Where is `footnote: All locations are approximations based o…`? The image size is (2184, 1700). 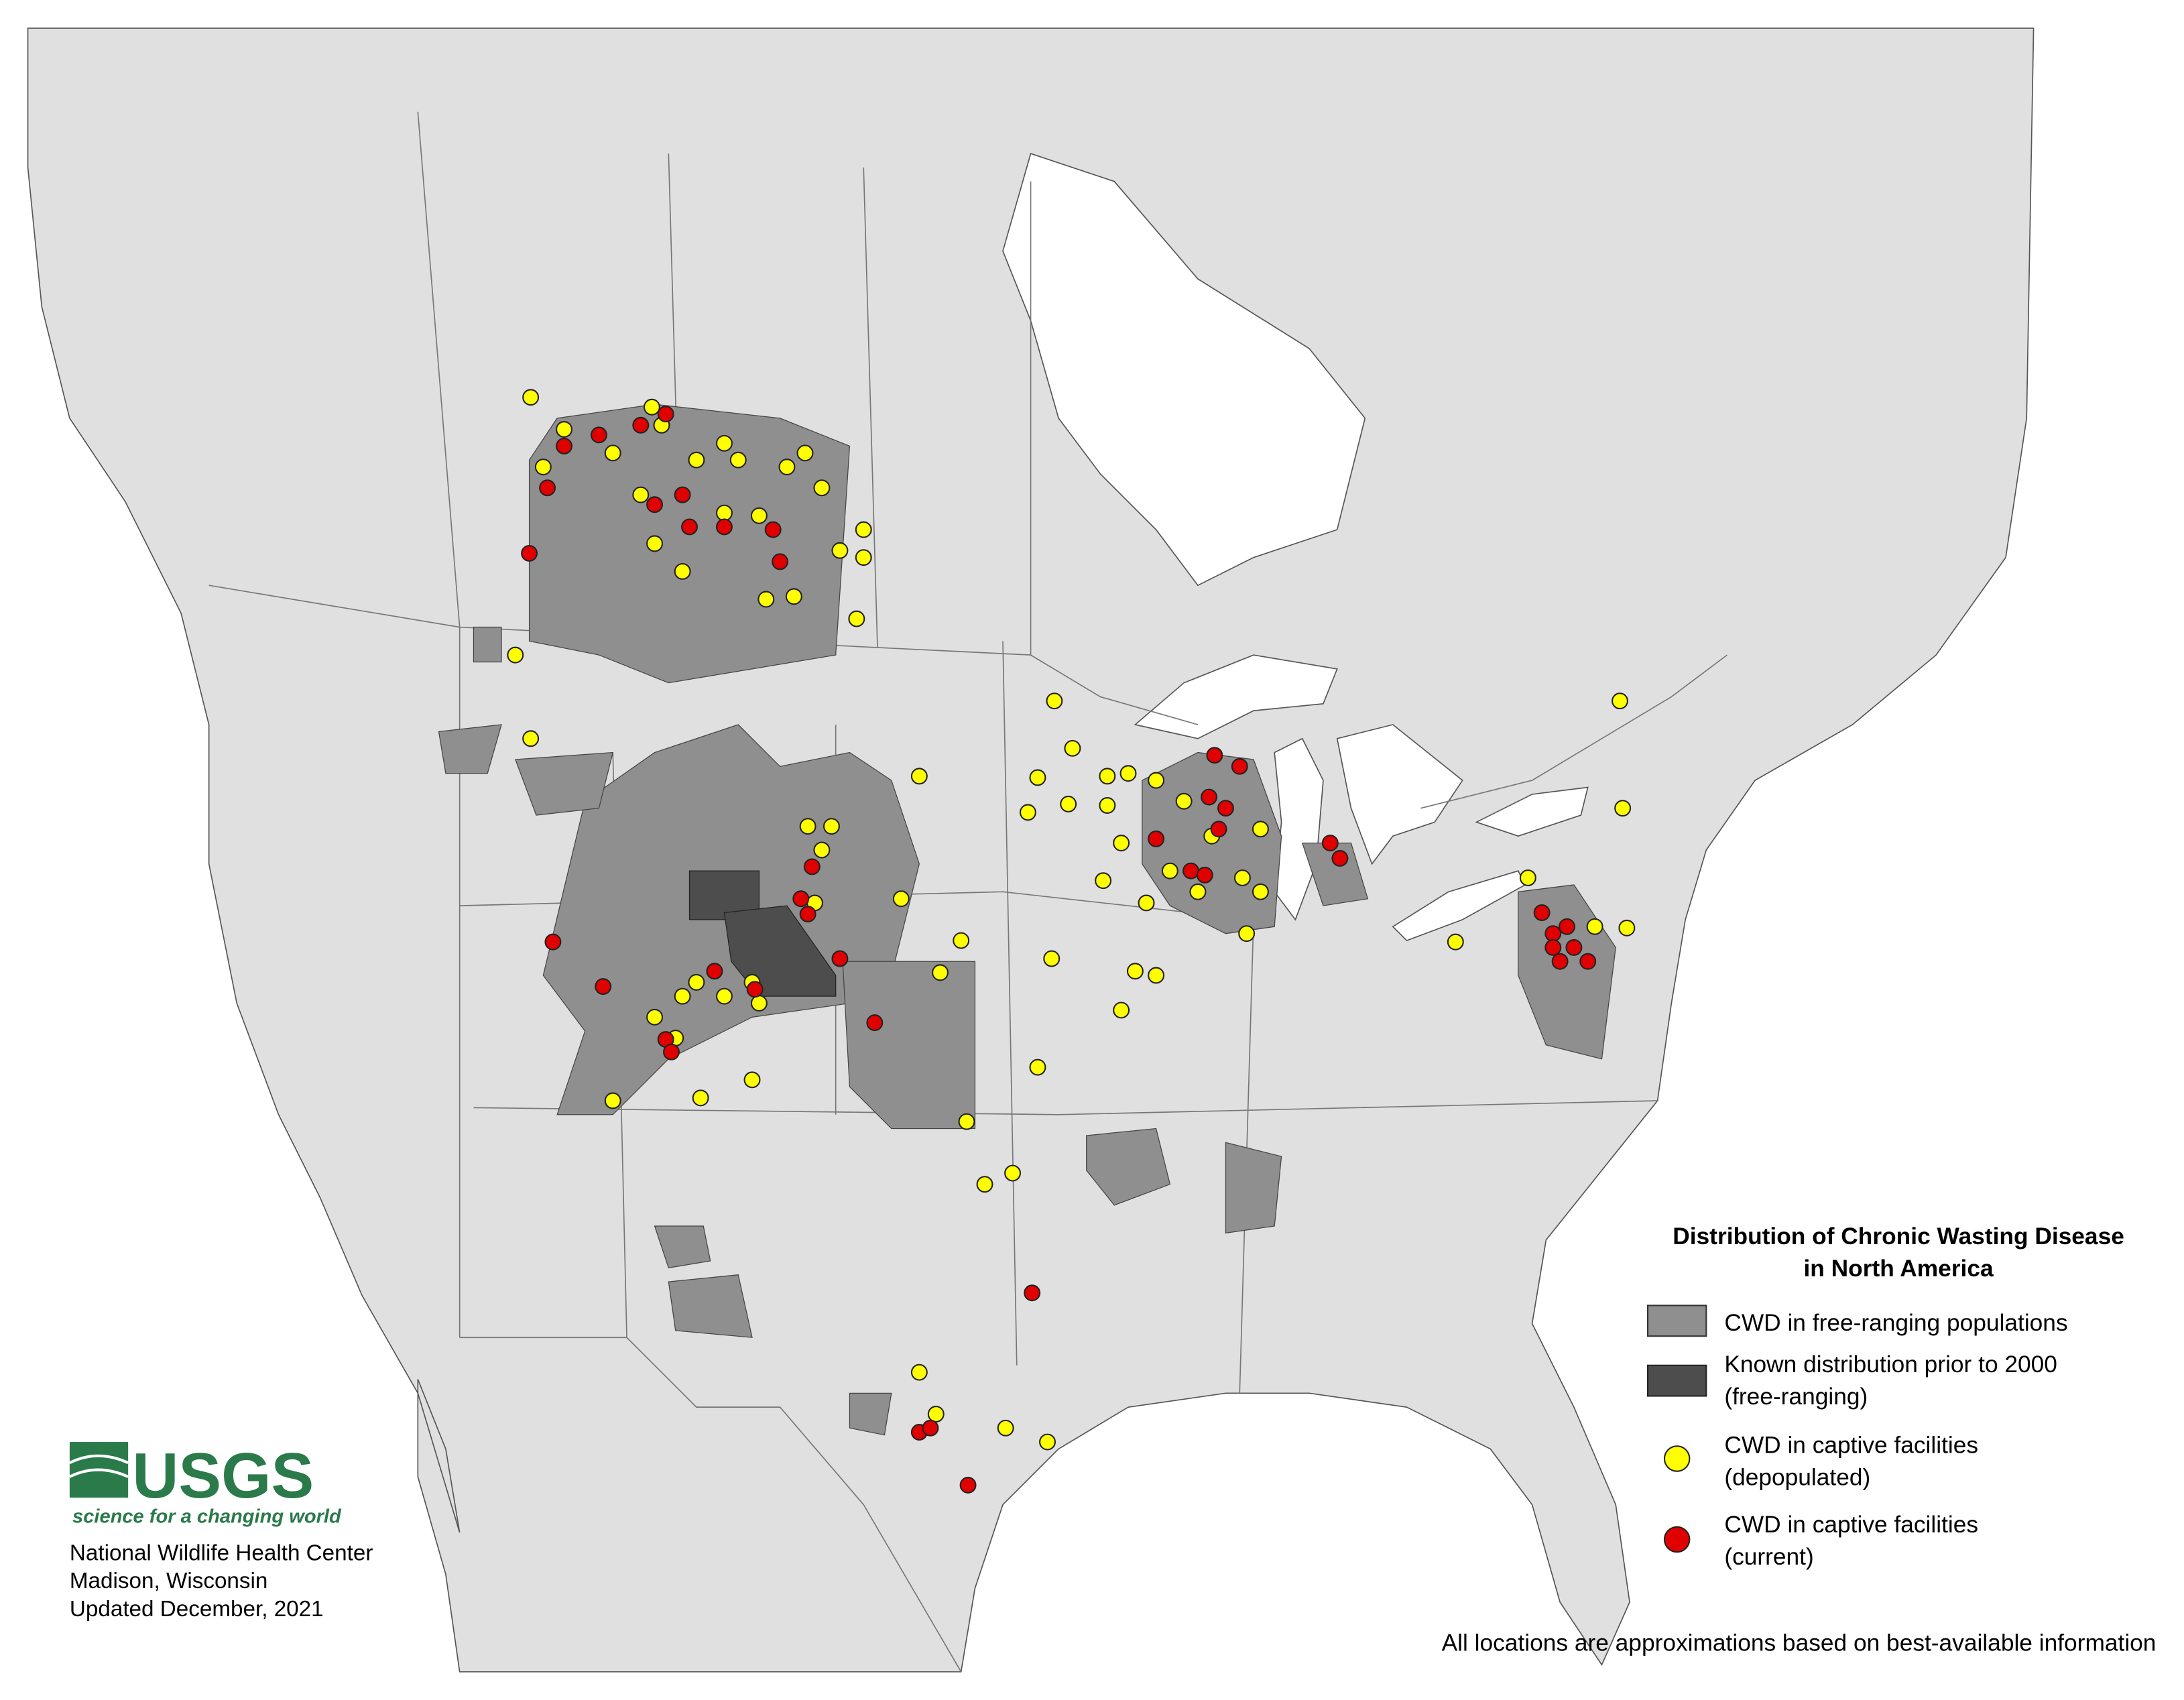
footnote: All locations are approximations based o… is located at coordinates (1799, 1643).